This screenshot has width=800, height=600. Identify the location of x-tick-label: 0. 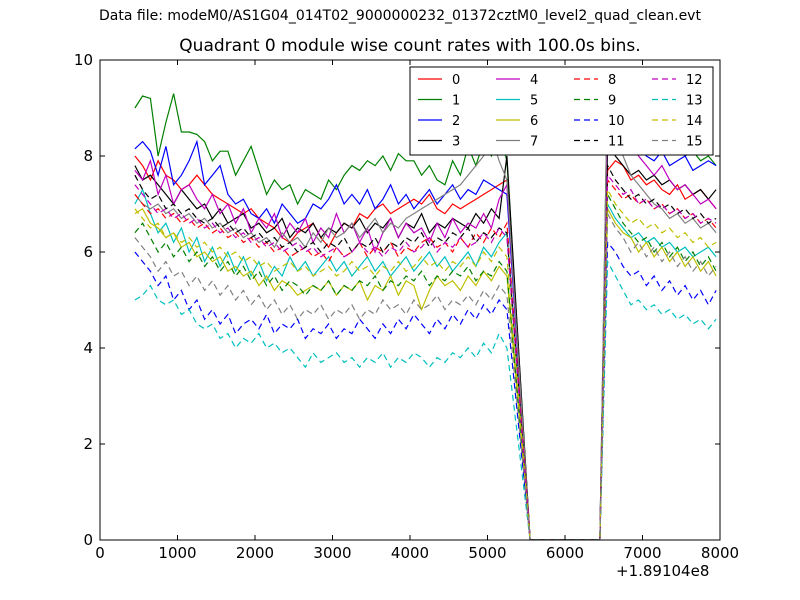
(100, 553).